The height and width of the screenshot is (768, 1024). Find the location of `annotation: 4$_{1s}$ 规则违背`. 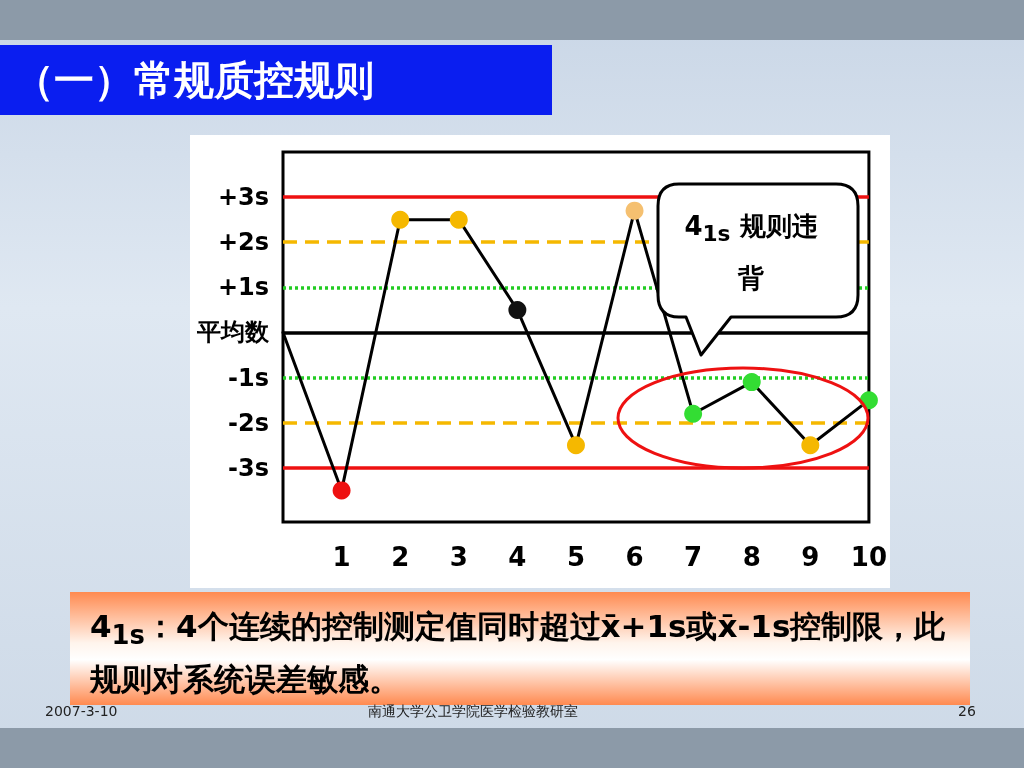

annotation: 4$_{1s}$ 规则违背 is located at coordinates (751, 253).